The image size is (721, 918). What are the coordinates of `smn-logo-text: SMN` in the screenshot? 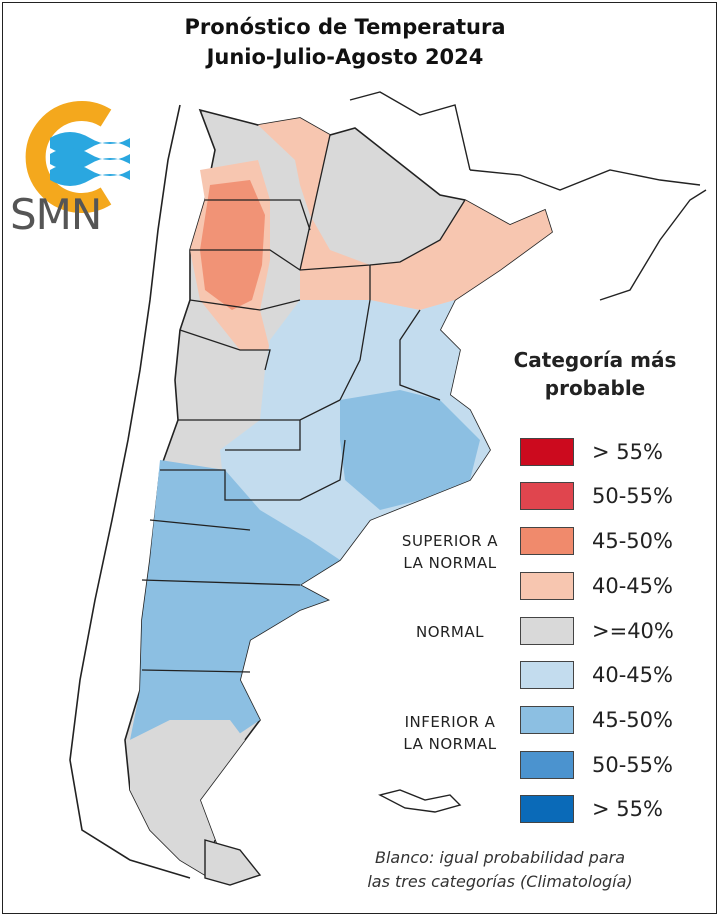 It's located at (56, 214).